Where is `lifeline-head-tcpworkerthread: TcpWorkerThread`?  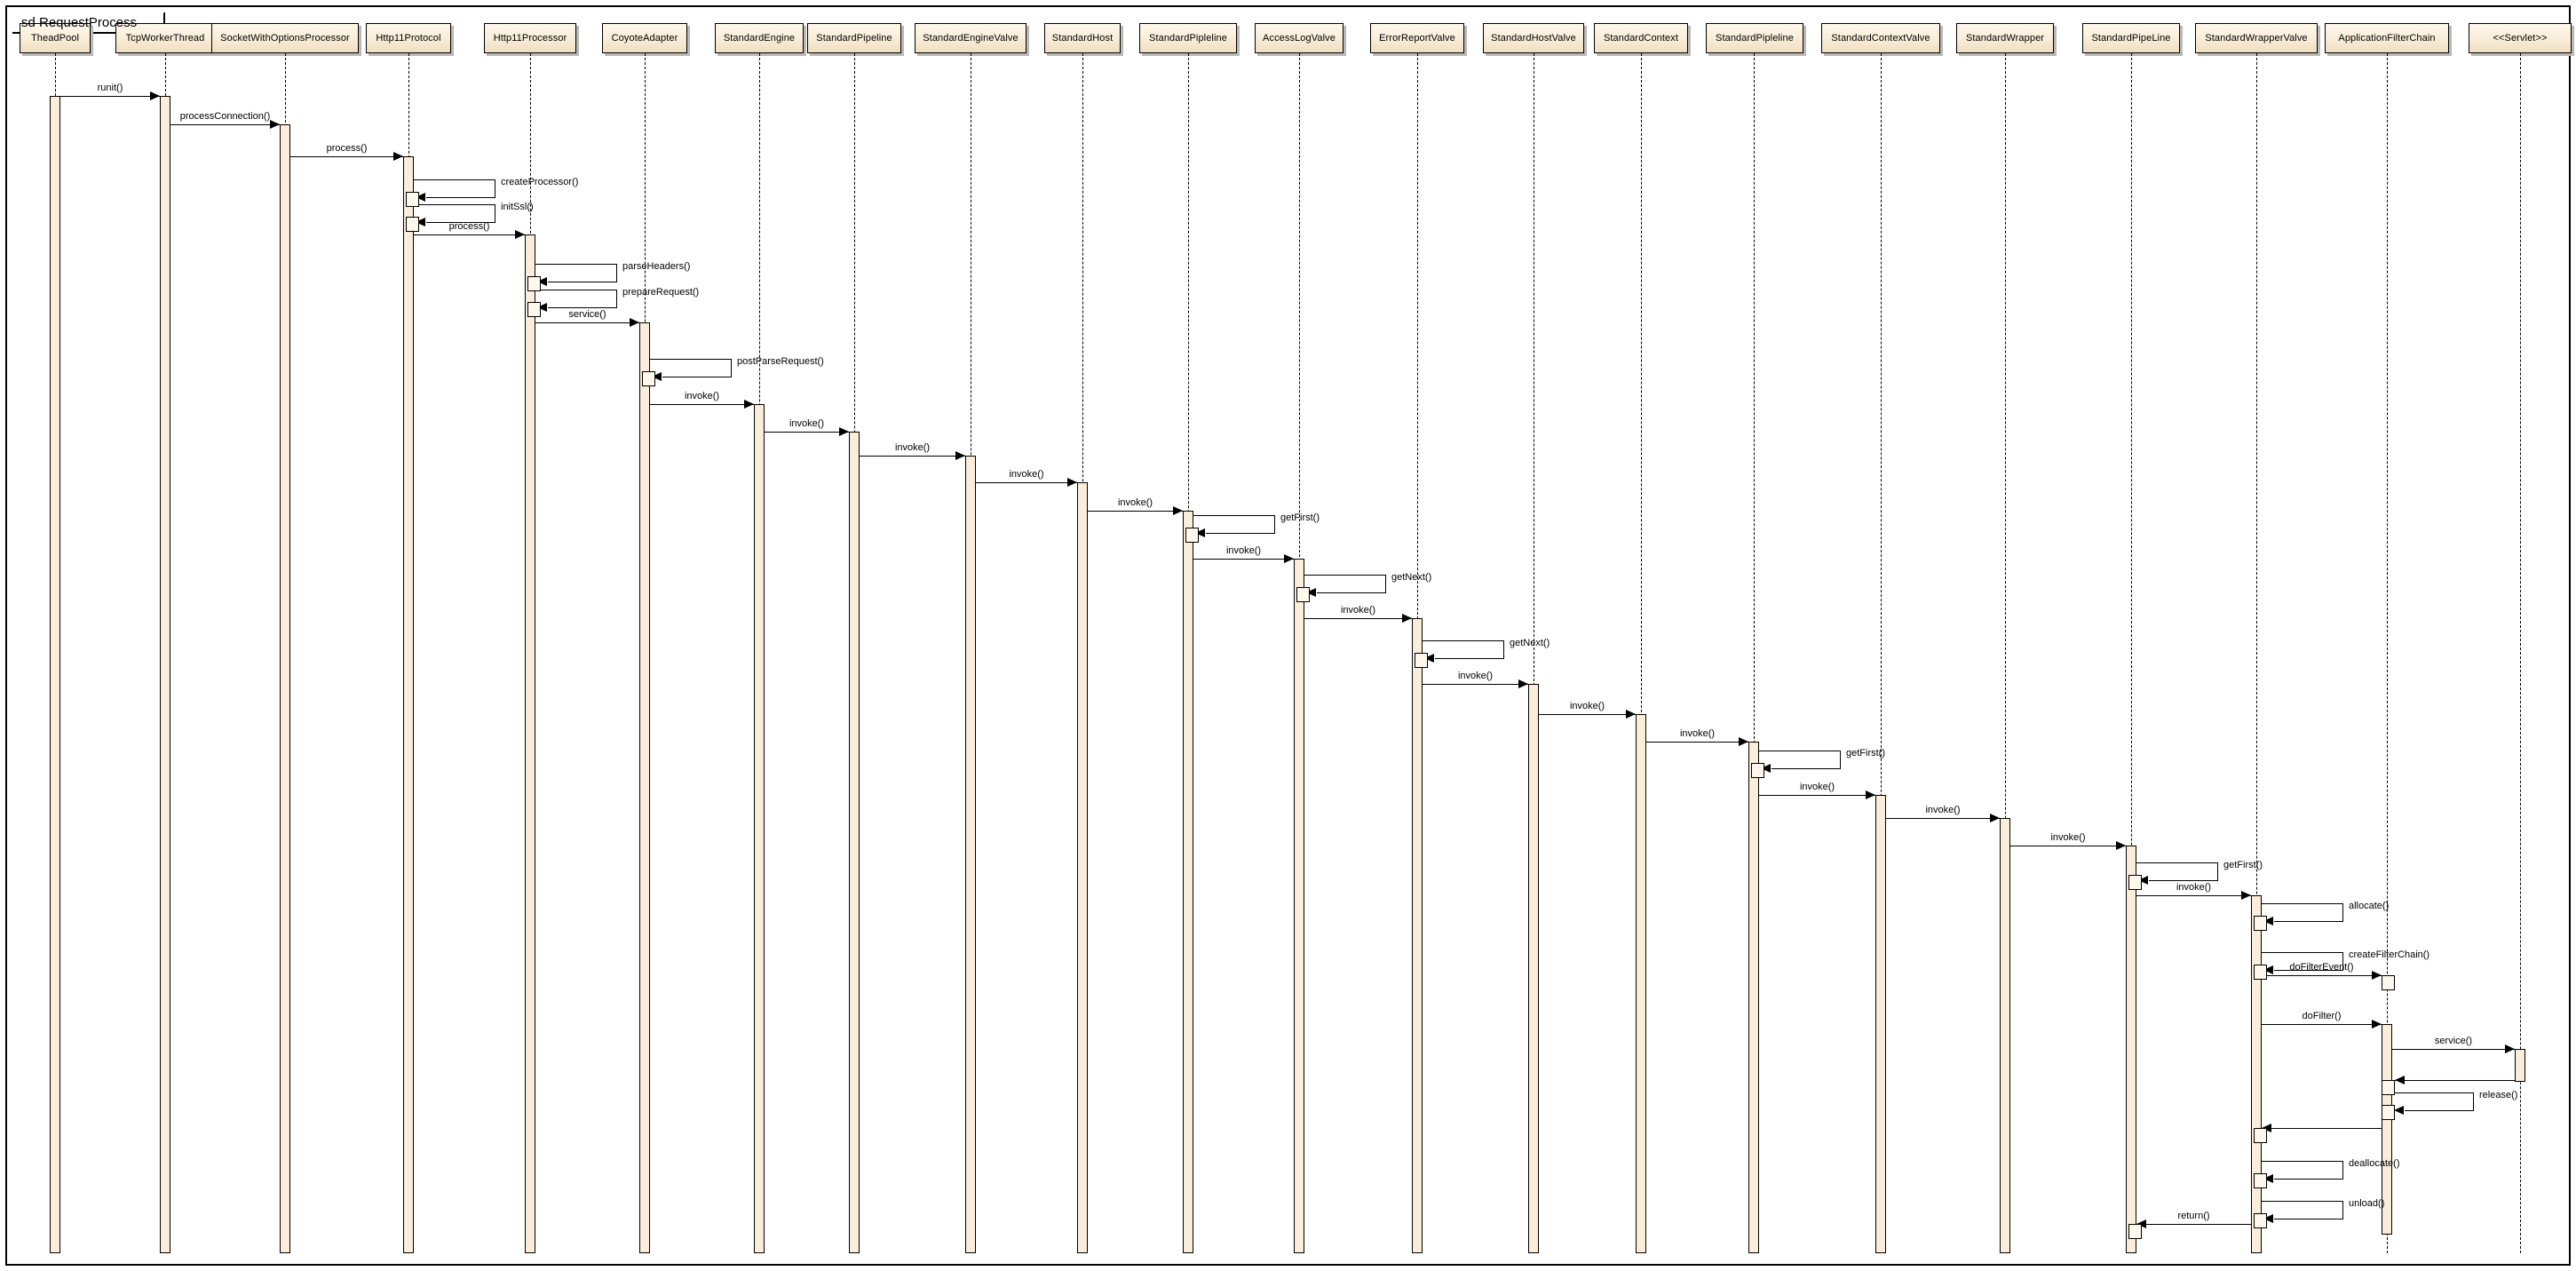
lifeline-head-tcpworkerthread: TcpWorkerThread is located at coordinates (165, 38).